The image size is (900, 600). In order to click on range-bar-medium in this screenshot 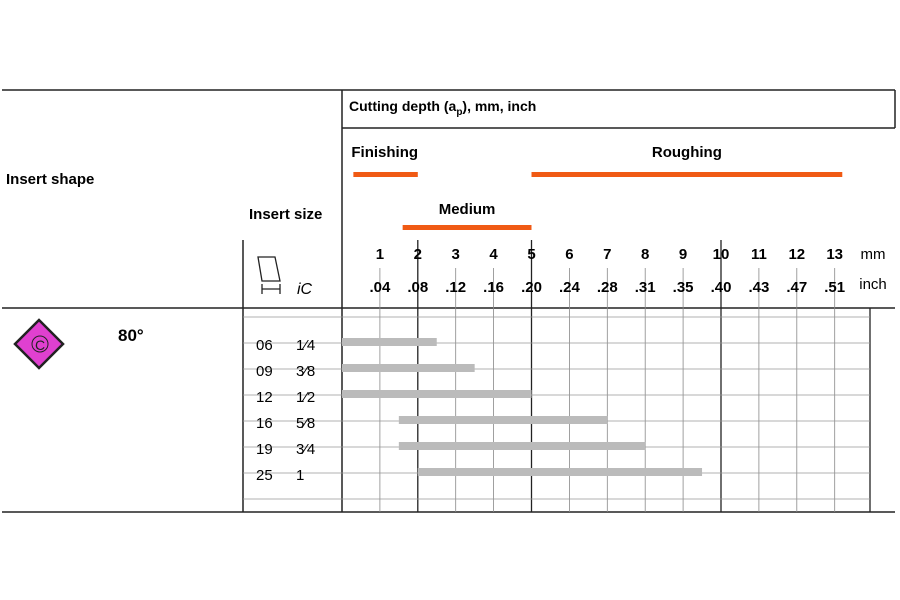, I will do `click(467, 227)`.